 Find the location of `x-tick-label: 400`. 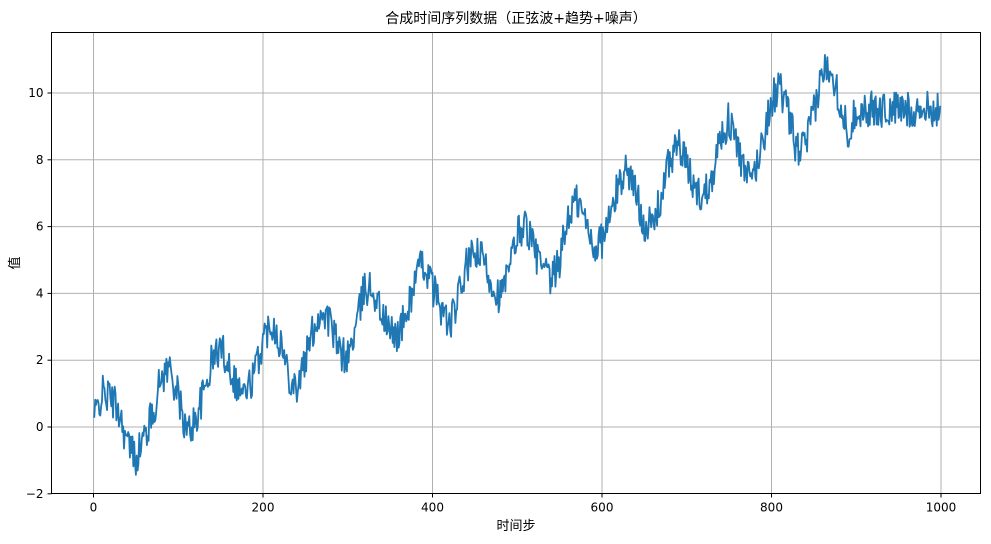

x-tick-label: 400 is located at coordinates (432, 508).